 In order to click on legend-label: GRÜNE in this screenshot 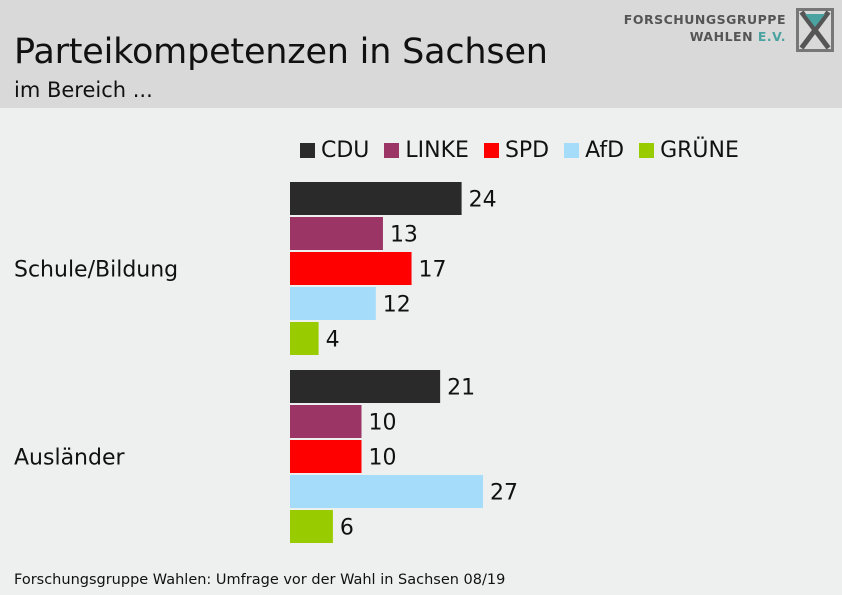, I will do `click(699, 150)`.